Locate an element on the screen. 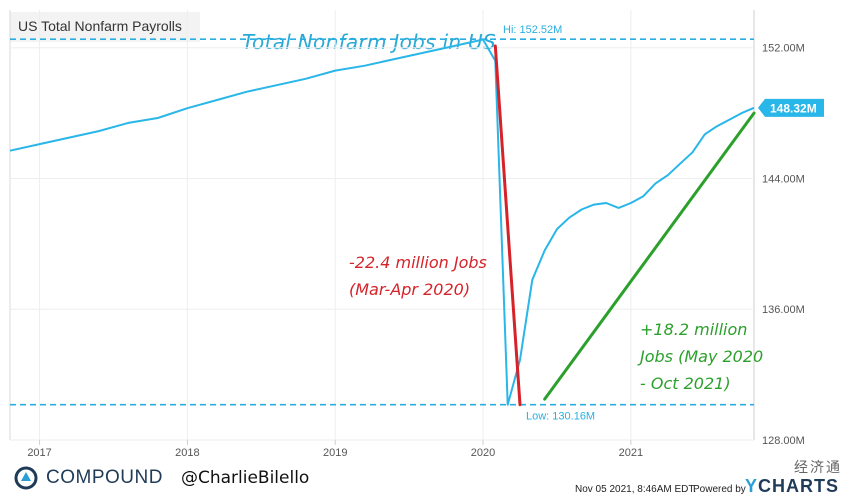 The width and height of the screenshot is (850, 503). x-tick-label: 2019 is located at coordinates (335, 453).